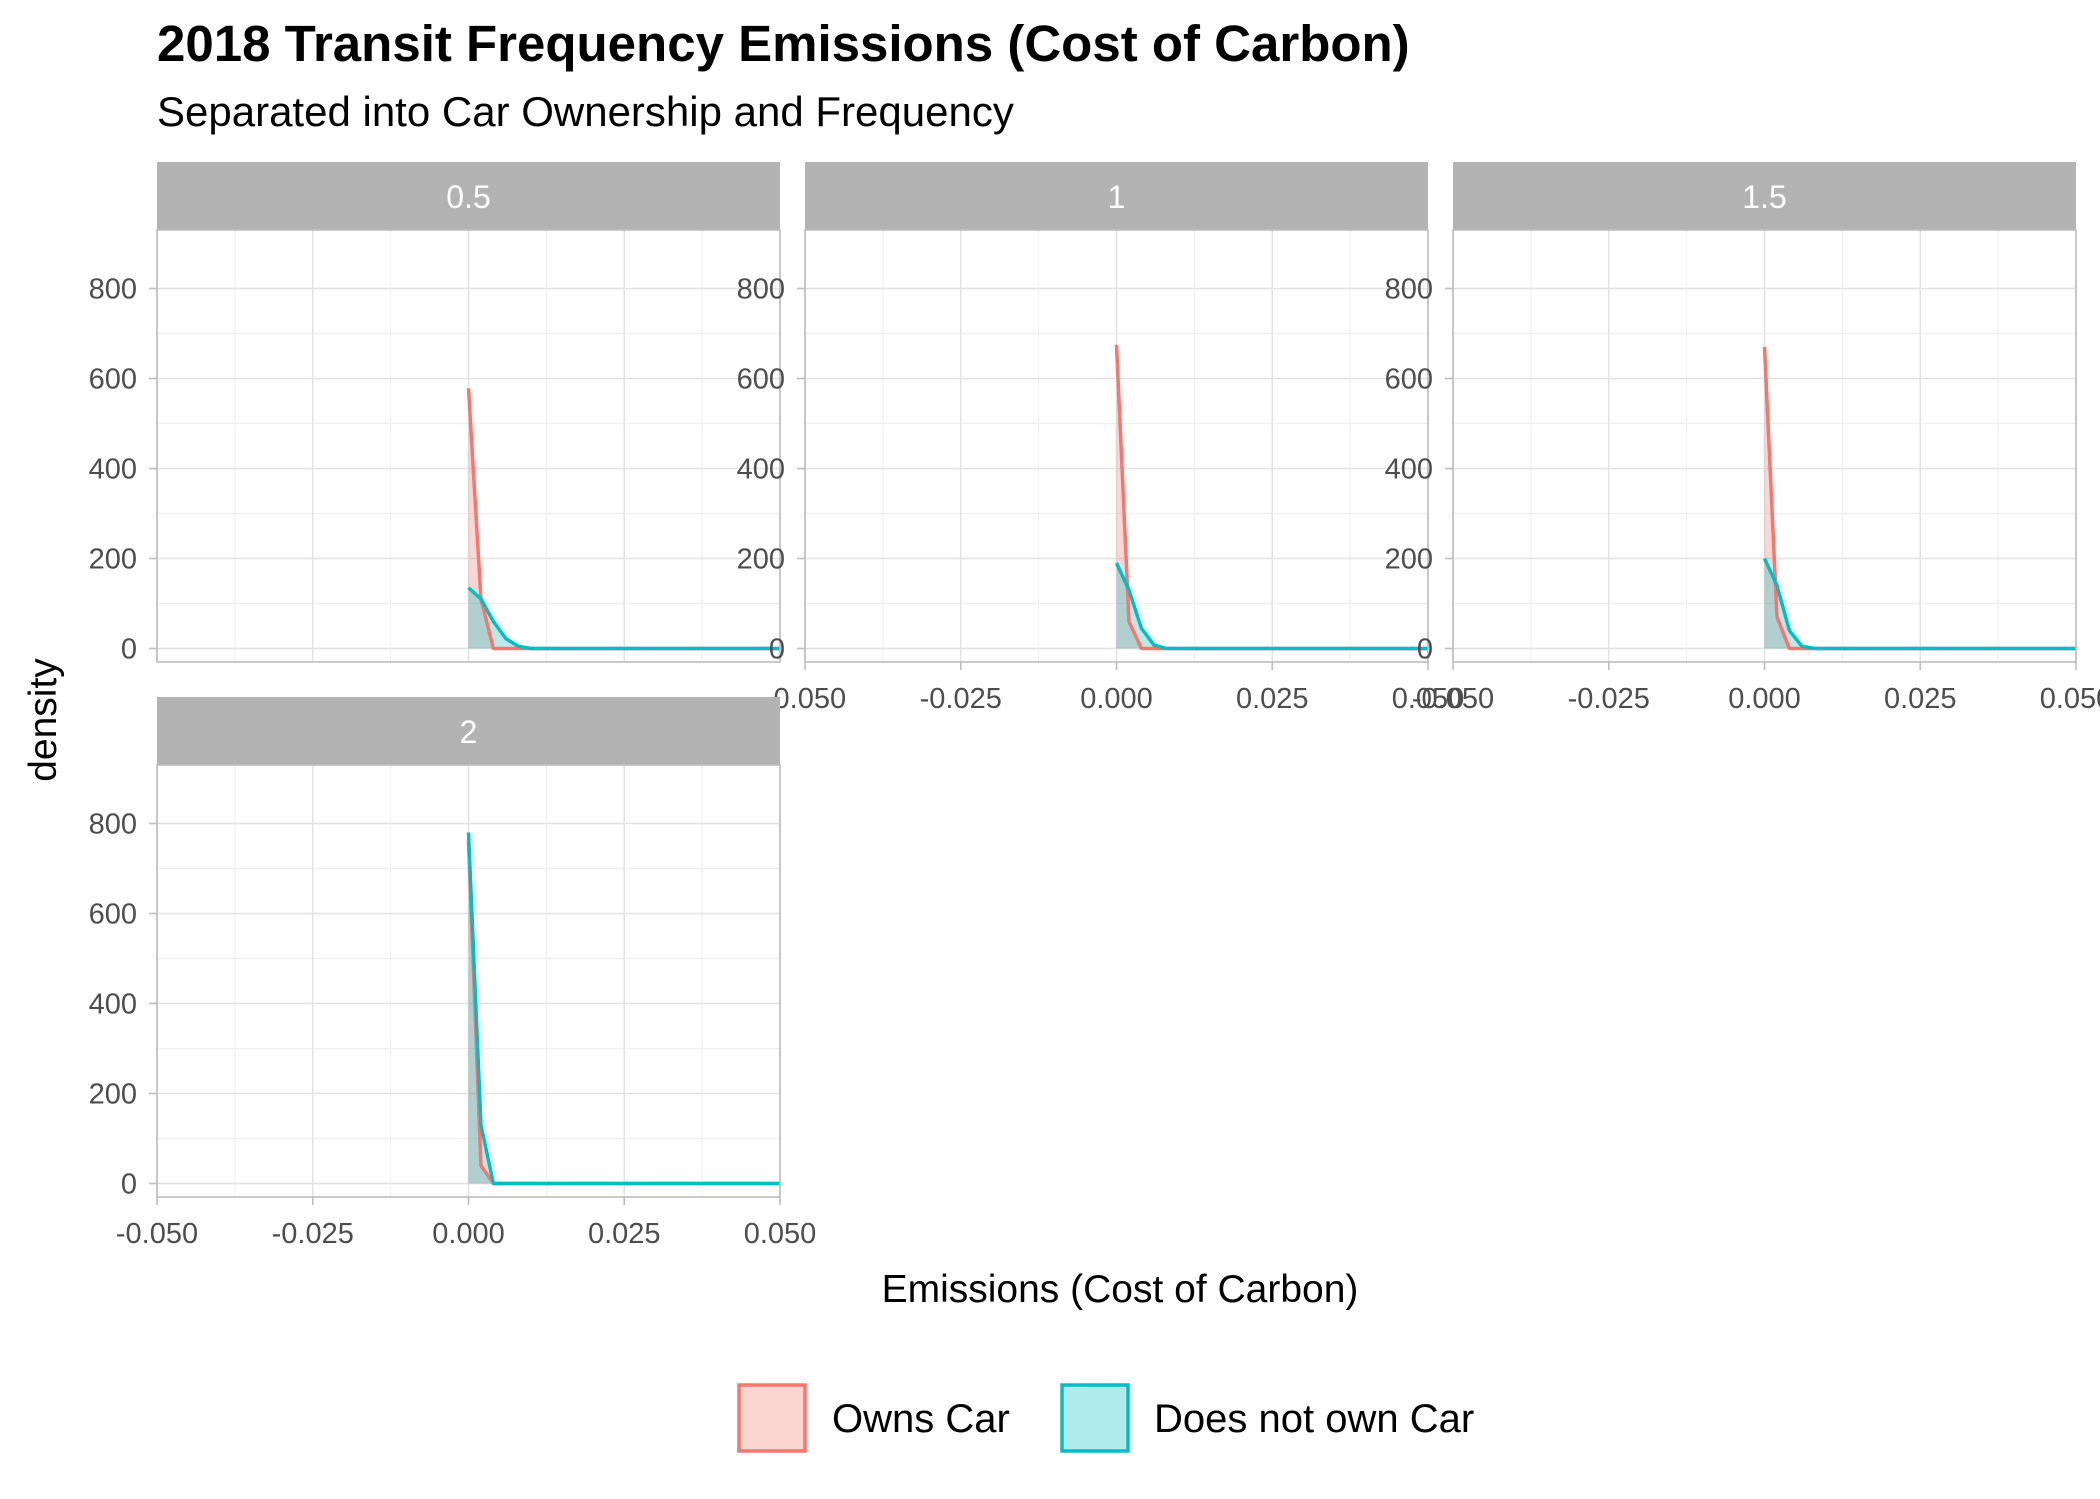 The height and width of the screenshot is (1499, 2100). I want to click on facet-strip-label: 1.5, so click(1764, 197).